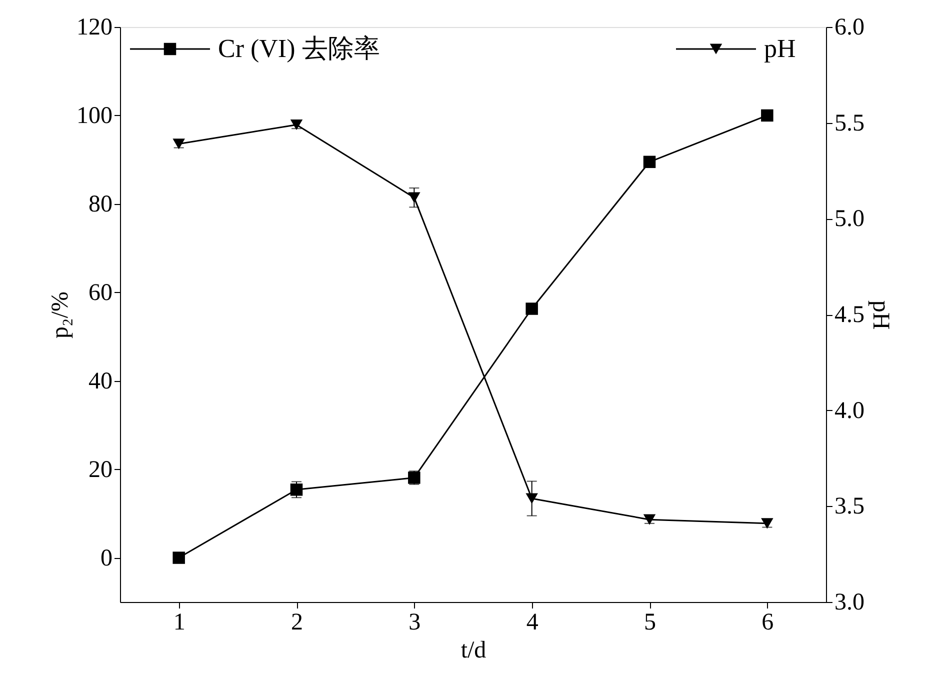  What do you see at coordinates (106, 558) in the screenshot?
I see `y-tick-label: 0` at bounding box center [106, 558].